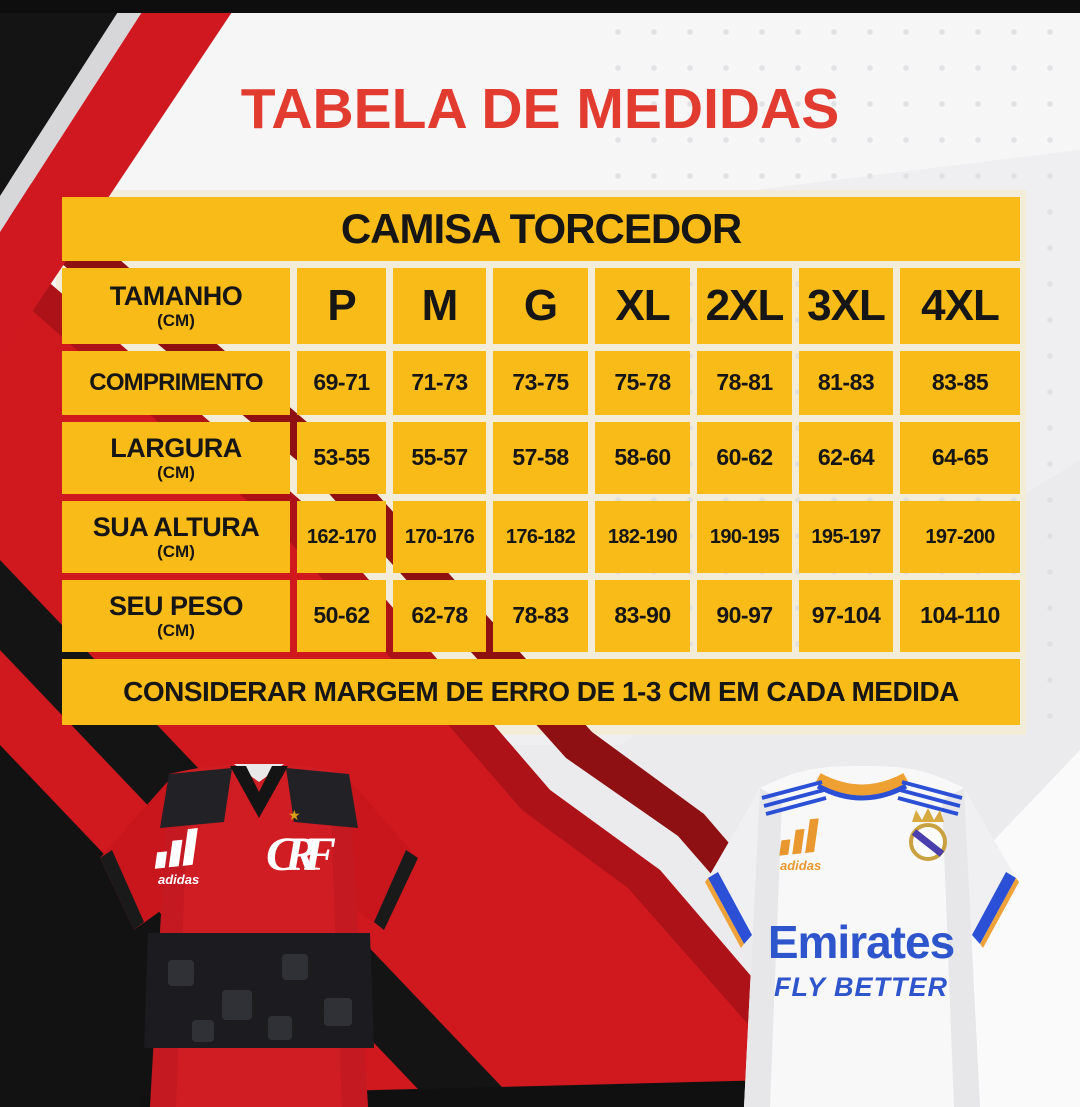 This screenshot has width=1080, height=1107. I want to click on value-cell: 197-200, so click(960, 537).